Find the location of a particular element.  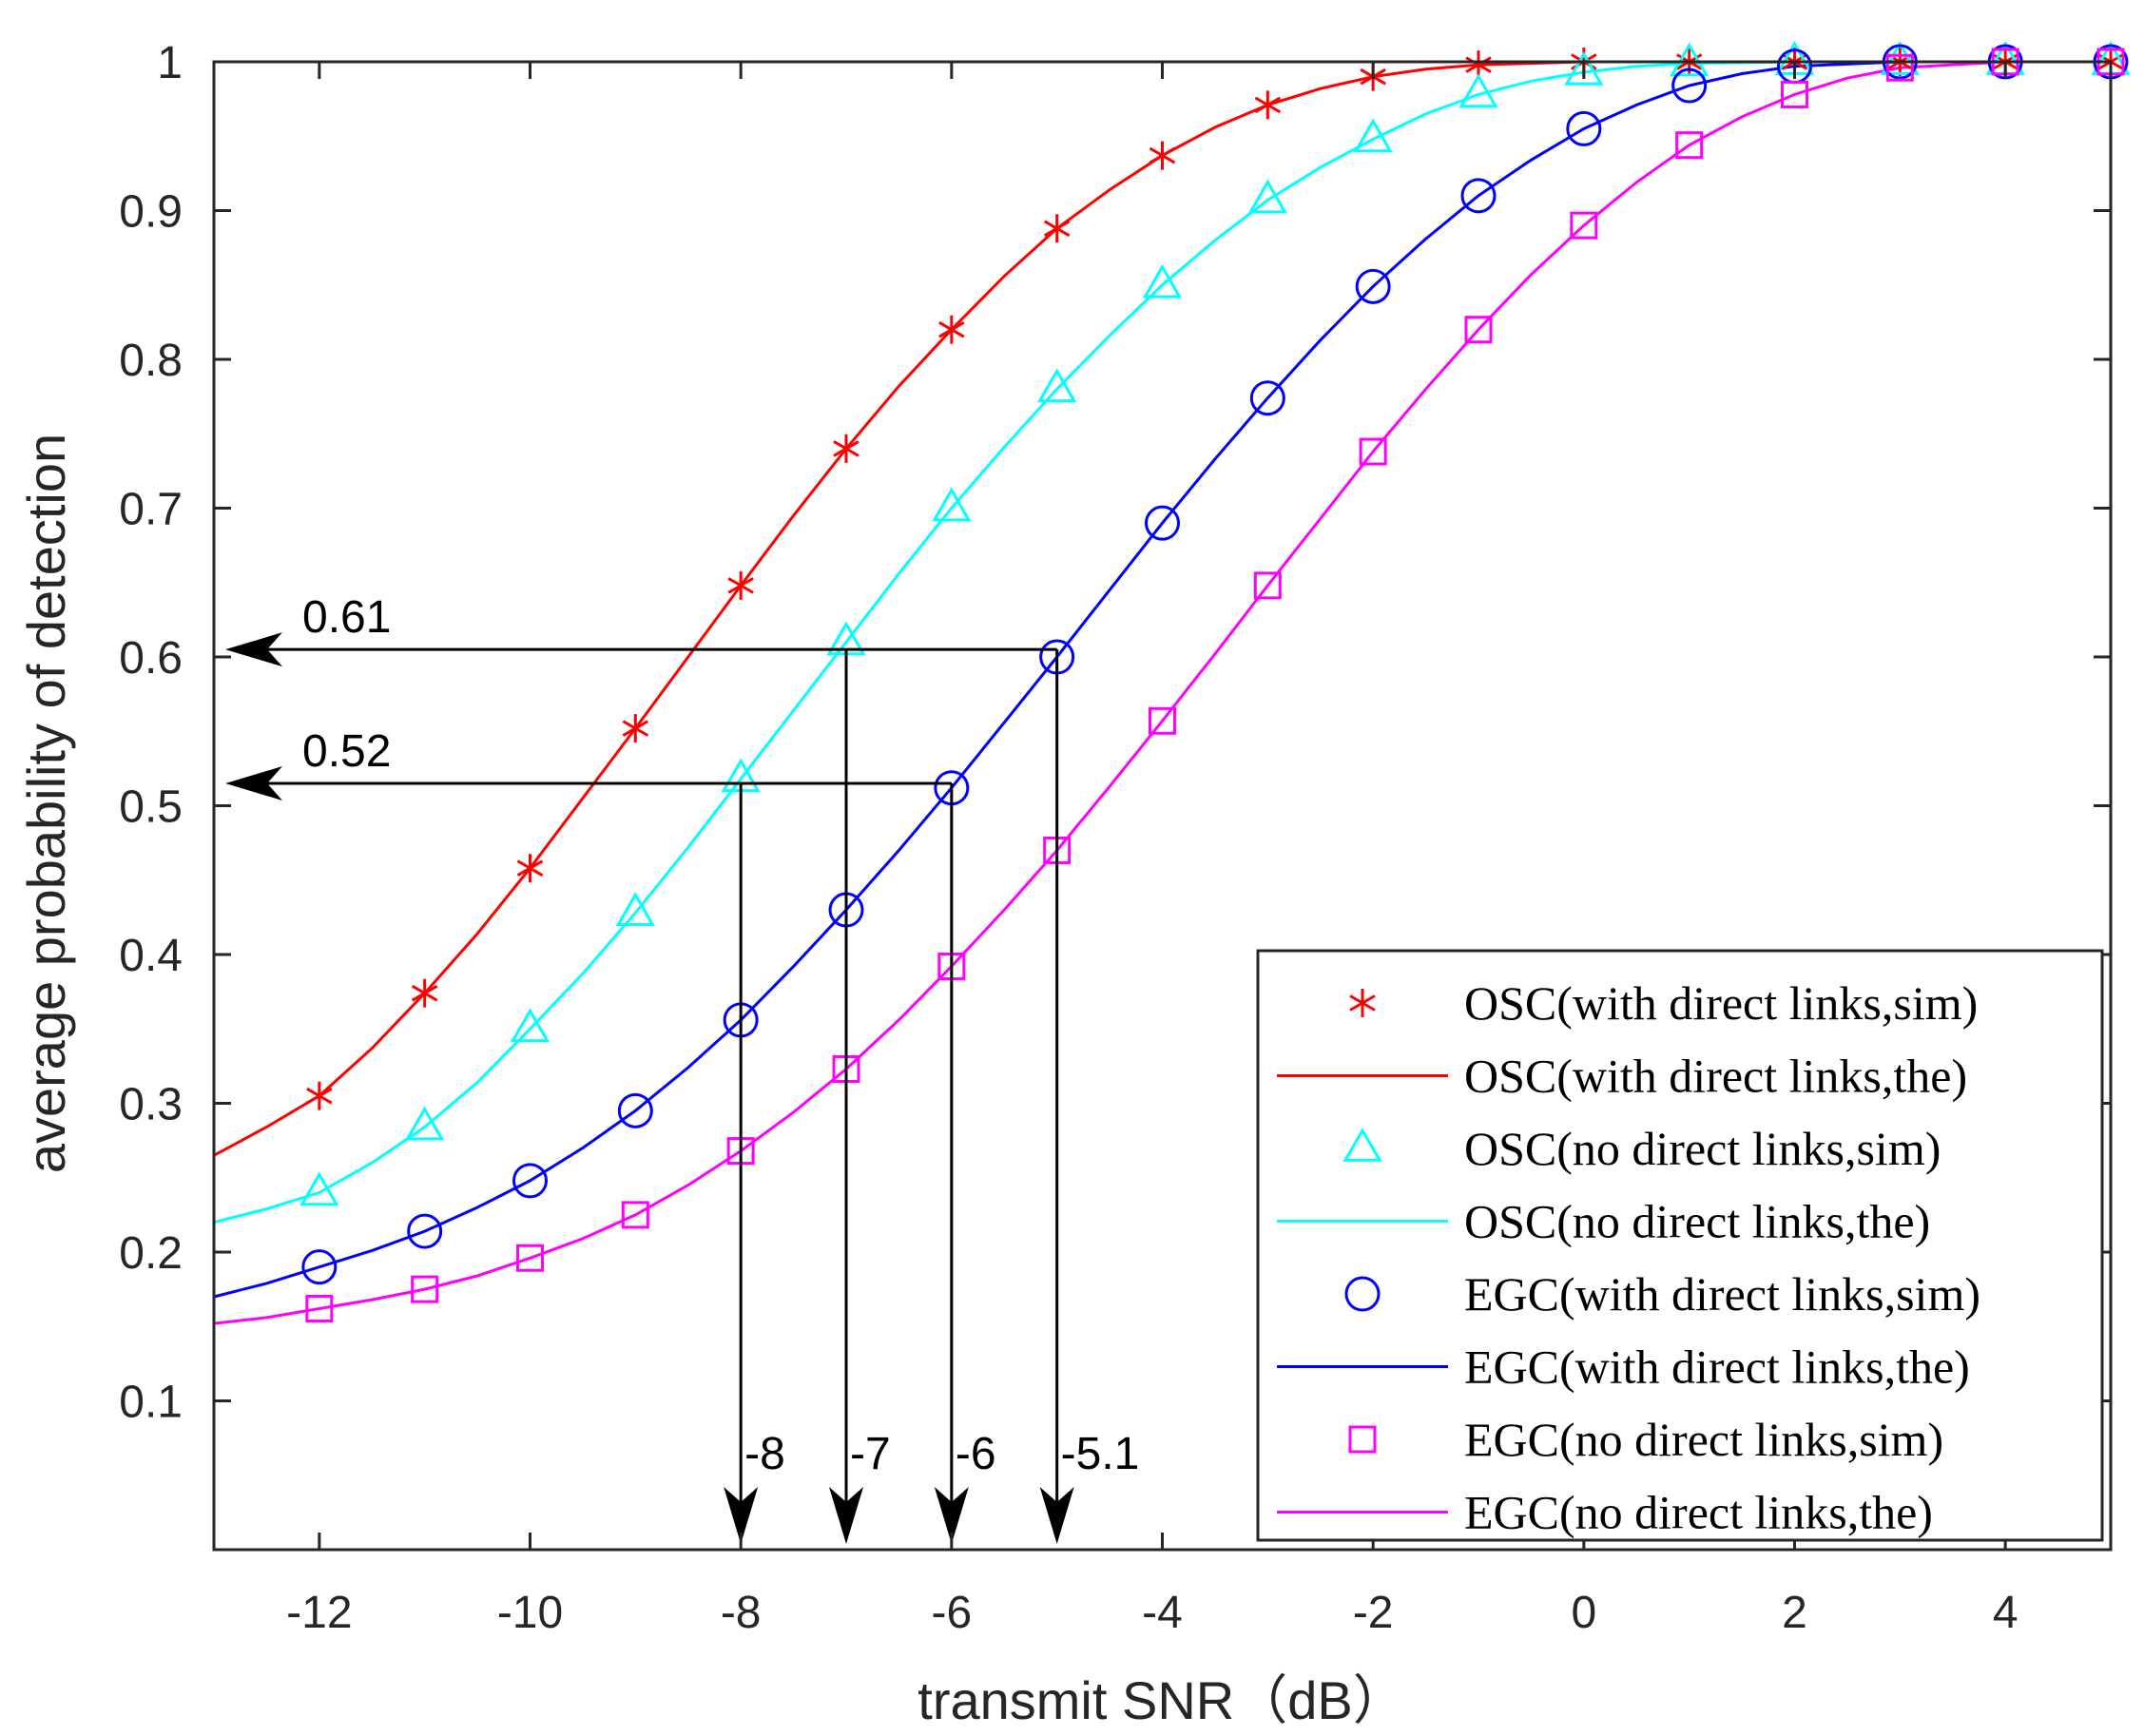

legend-label: OSC(with direct links,the) is located at coordinates (1715, 1076).